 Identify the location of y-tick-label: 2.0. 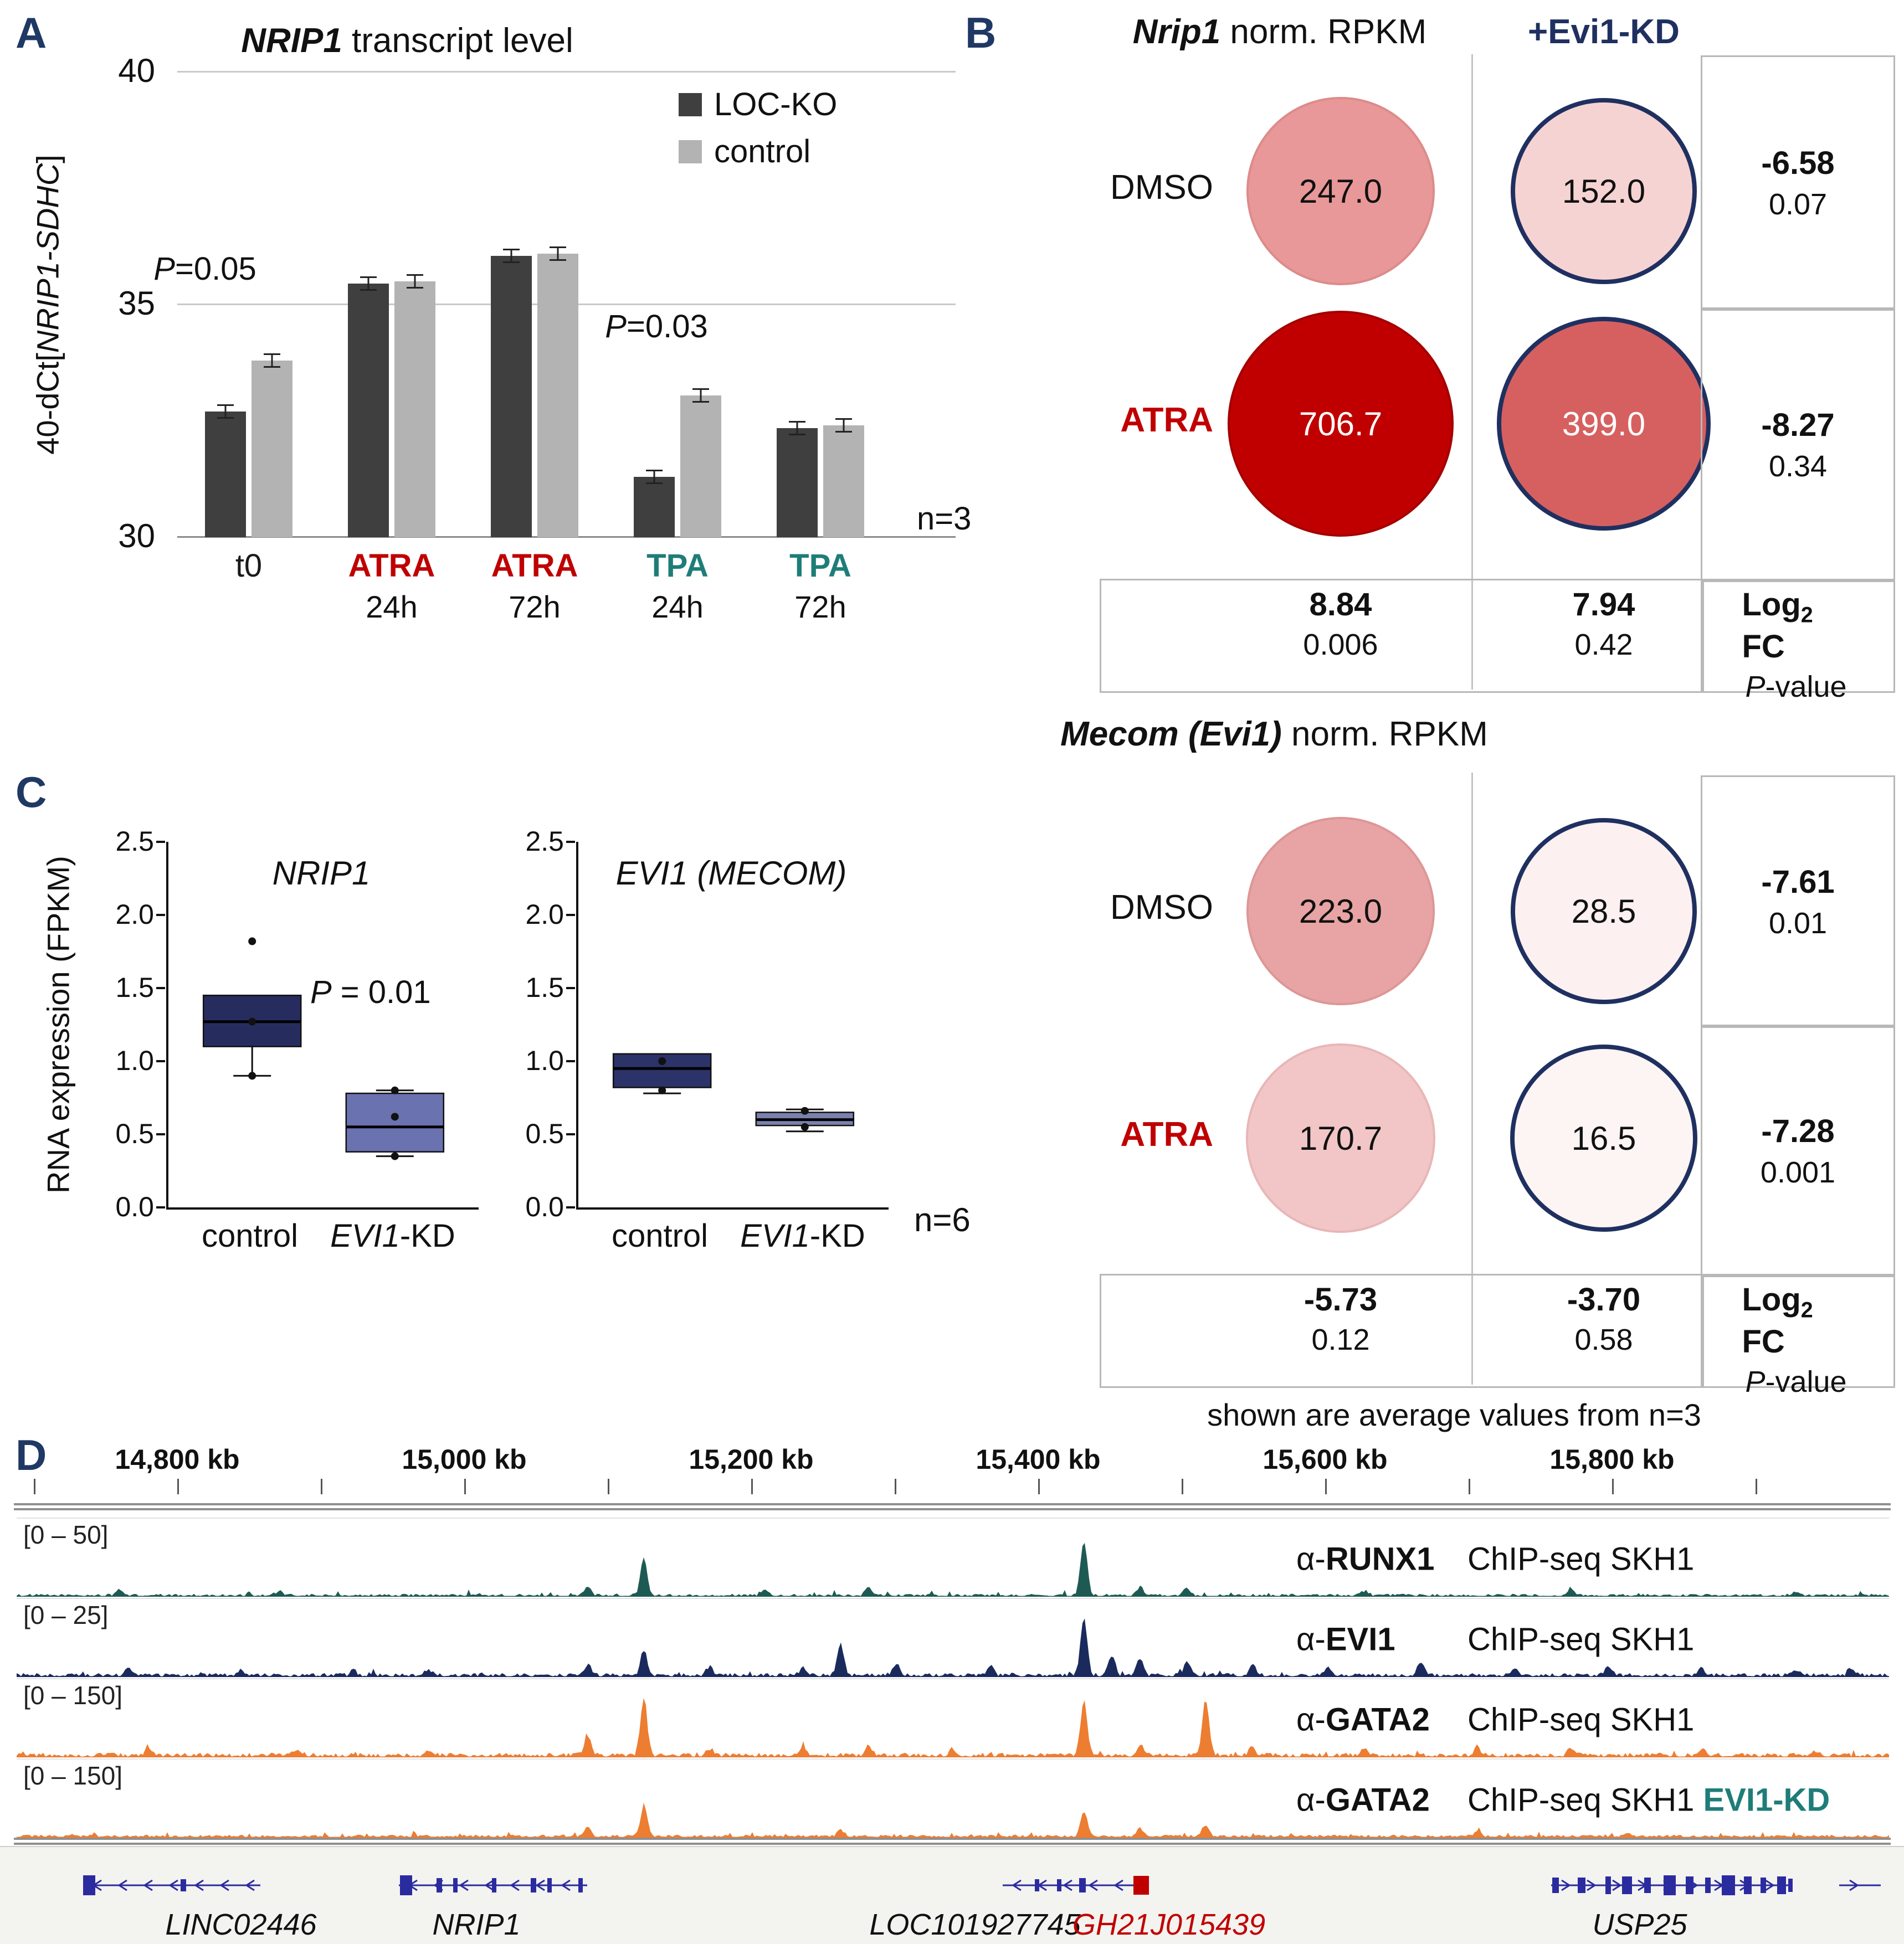
(545, 915).